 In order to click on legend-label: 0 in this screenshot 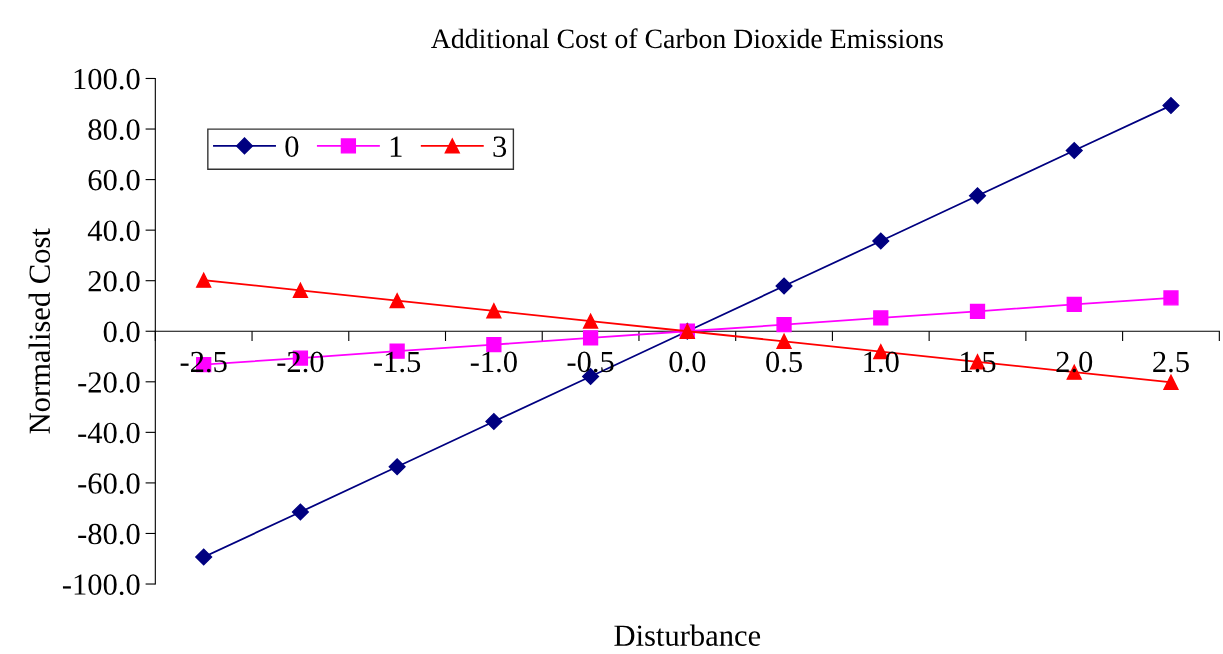, I will do `click(292, 146)`.